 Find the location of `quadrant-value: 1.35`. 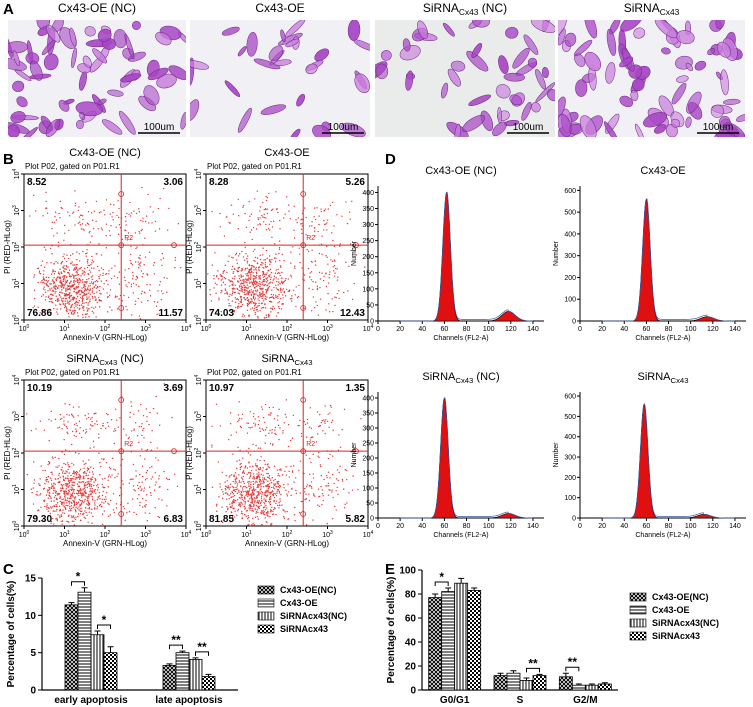

quadrant-value: 1.35 is located at coordinates (356, 388).